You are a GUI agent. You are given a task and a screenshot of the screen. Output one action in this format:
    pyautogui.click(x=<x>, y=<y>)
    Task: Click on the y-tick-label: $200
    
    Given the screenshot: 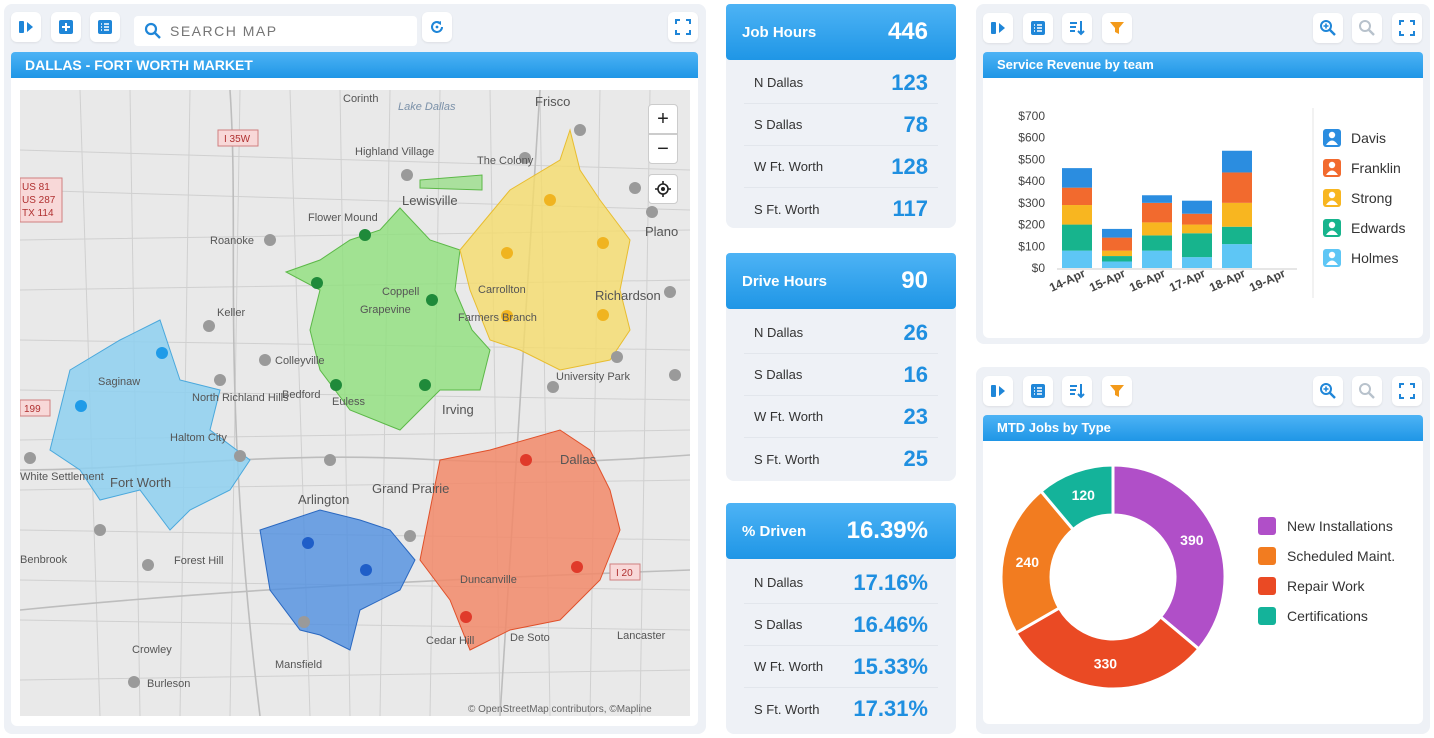 What is the action you would take?
    pyautogui.click(x=1031, y=225)
    